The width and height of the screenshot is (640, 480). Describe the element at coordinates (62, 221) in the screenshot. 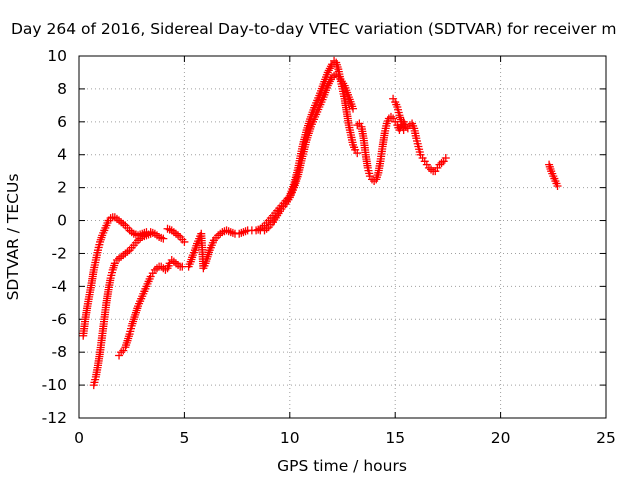

I see `y-tick-label: 0` at that location.